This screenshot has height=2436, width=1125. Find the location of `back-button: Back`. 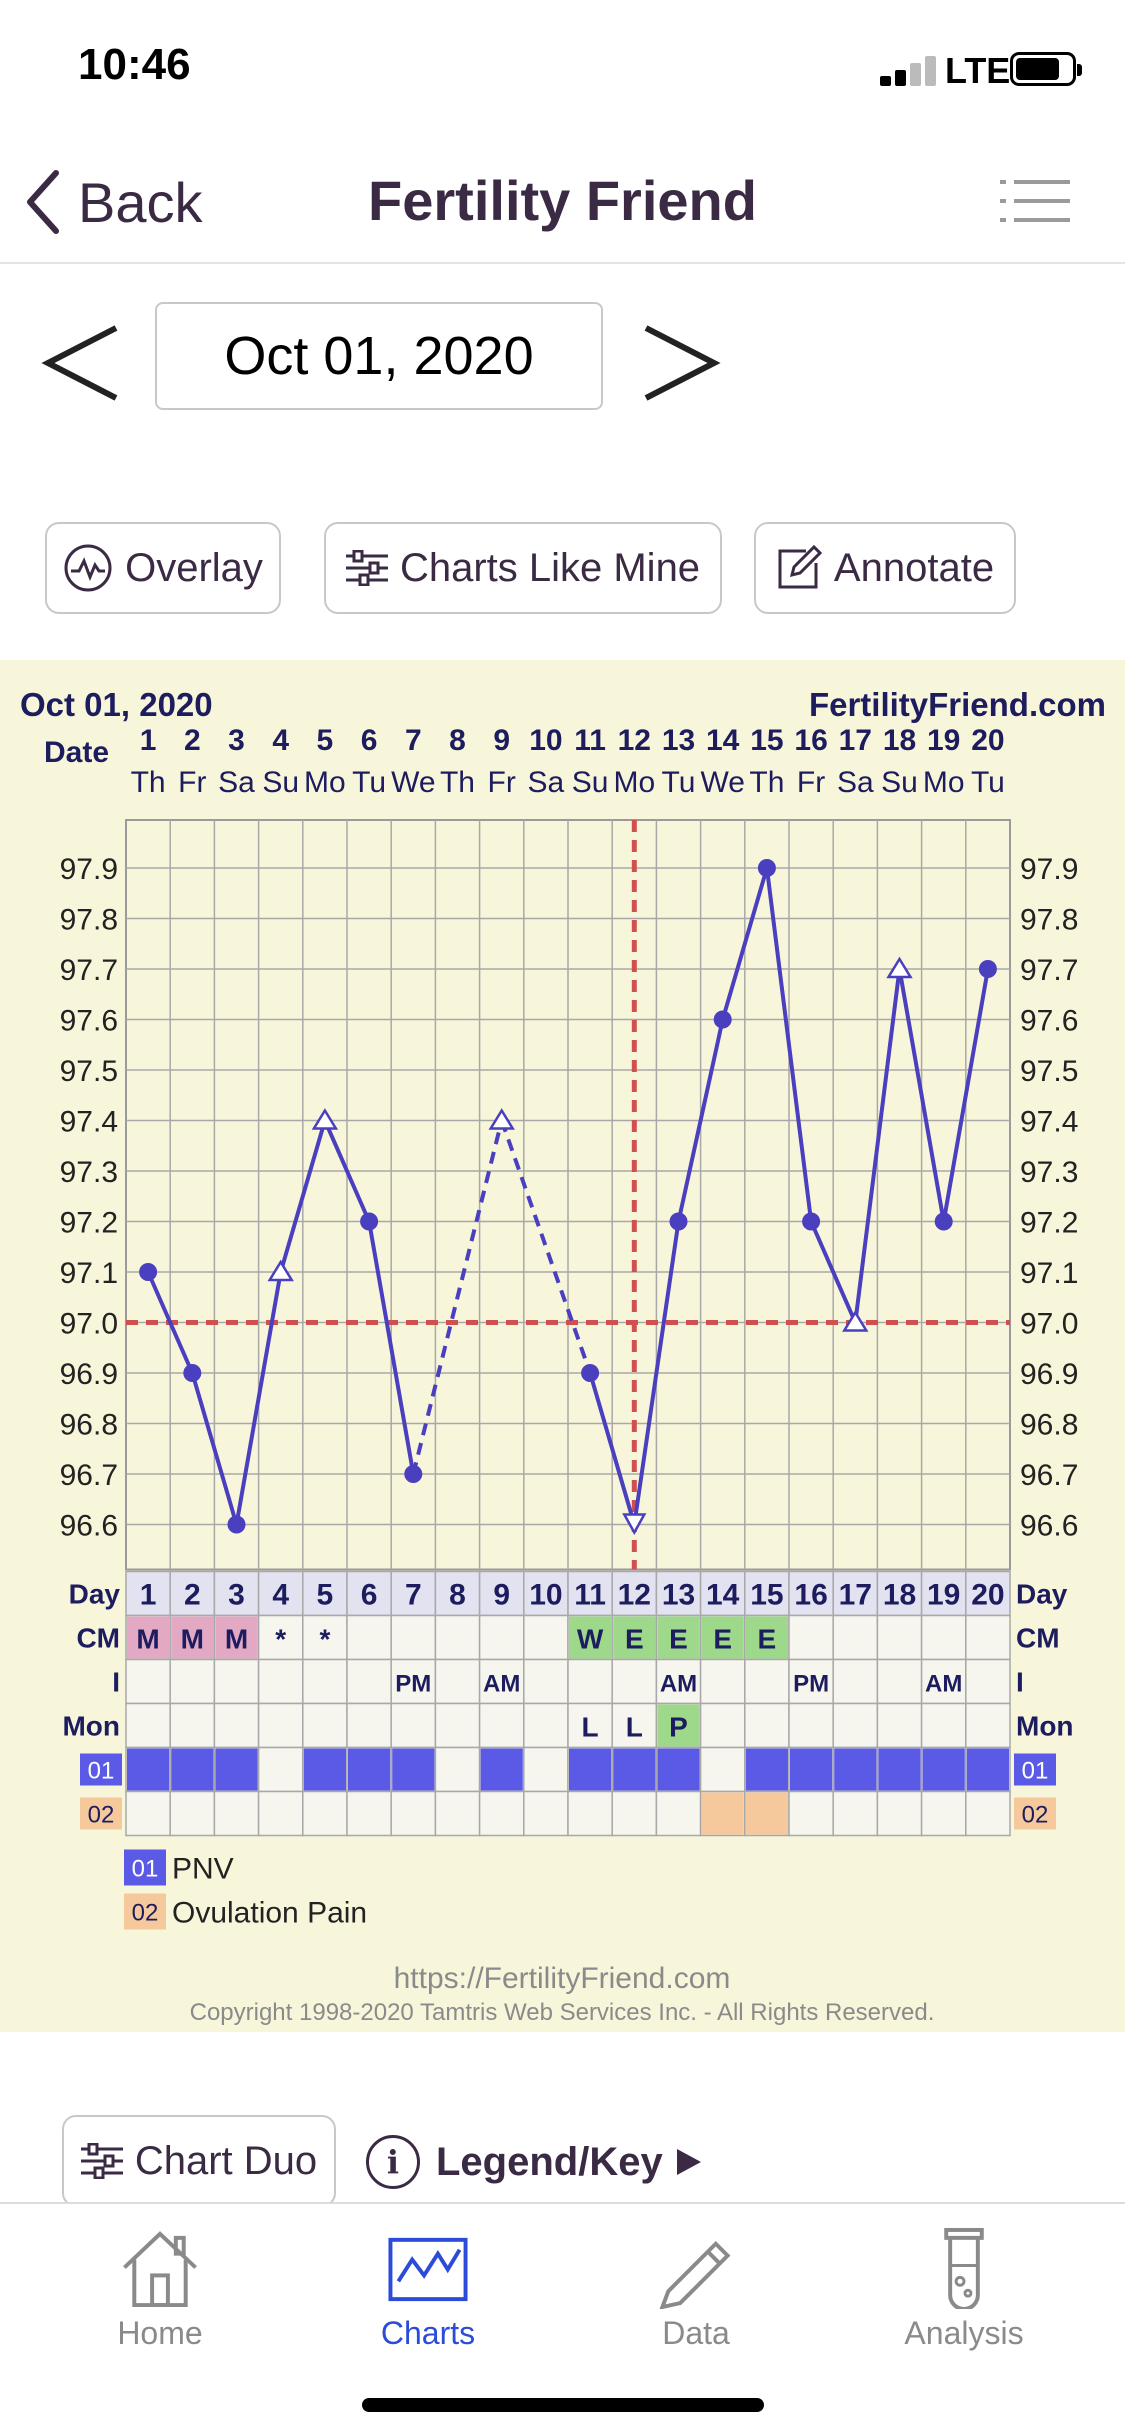

back-button: Back is located at coordinates (112, 202).